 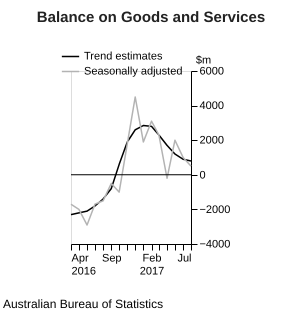 What do you see at coordinates (203, 175) in the screenshot?
I see `y-tick-label: 0` at bounding box center [203, 175].